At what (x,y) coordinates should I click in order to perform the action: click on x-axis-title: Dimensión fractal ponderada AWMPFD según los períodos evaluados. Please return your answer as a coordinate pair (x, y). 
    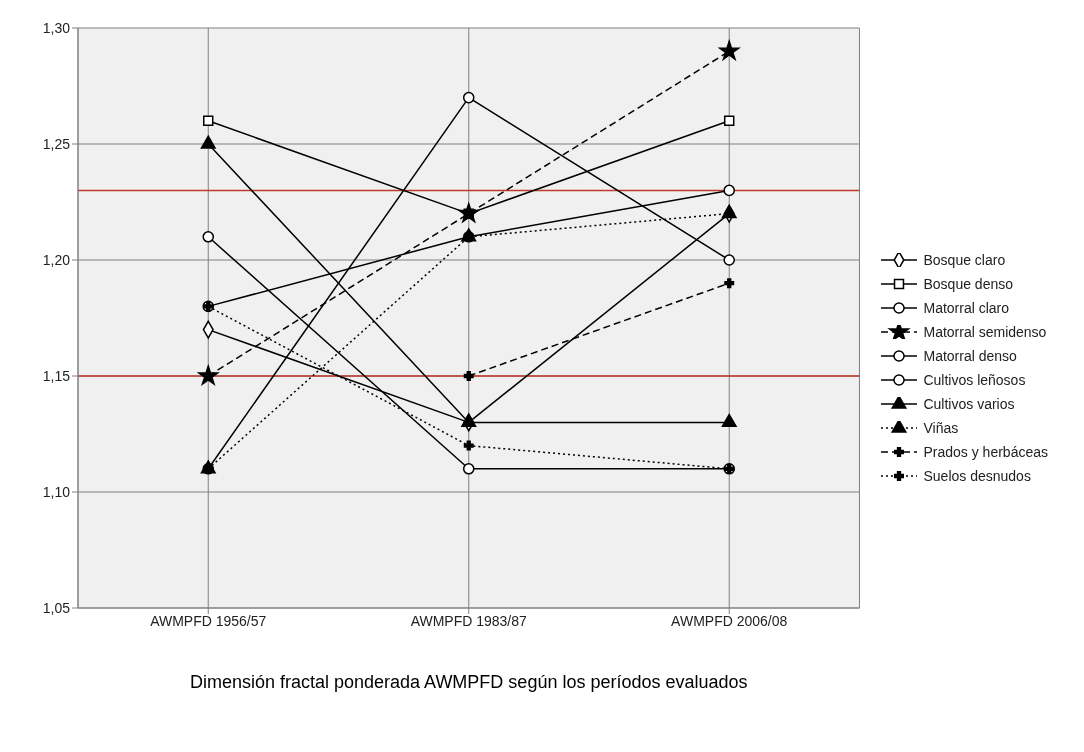
    Looking at the image, I should click on (468, 682).